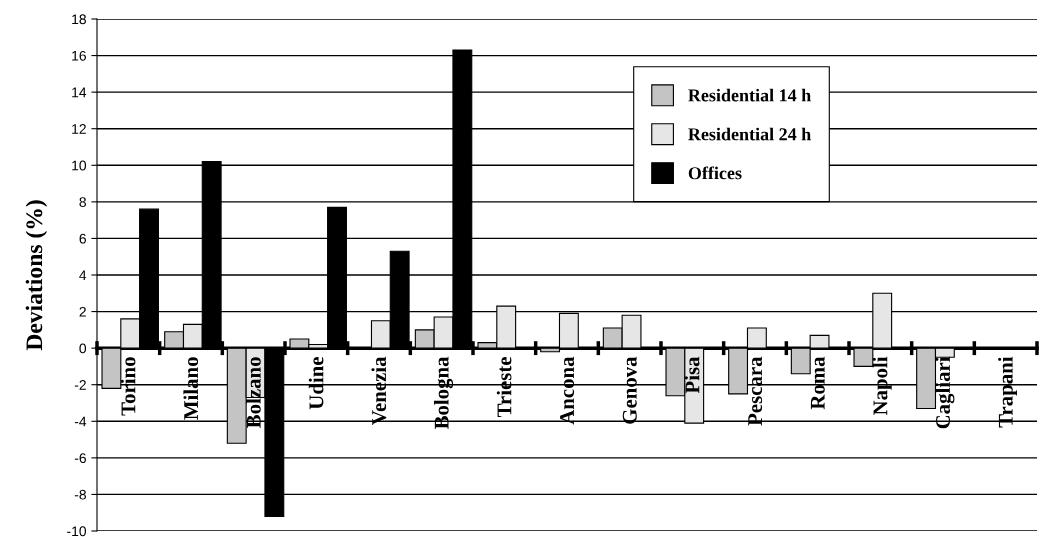 The width and height of the screenshot is (1045, 537). I want to click on y-tick-label: 2, so click(82, 311).